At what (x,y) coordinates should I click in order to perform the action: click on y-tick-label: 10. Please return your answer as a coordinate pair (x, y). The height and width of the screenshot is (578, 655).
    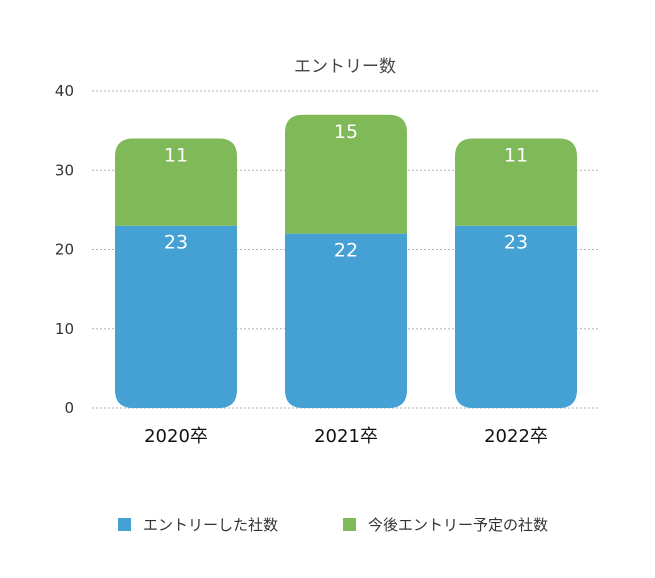
    Looking at the image, I should click on (64, 329).